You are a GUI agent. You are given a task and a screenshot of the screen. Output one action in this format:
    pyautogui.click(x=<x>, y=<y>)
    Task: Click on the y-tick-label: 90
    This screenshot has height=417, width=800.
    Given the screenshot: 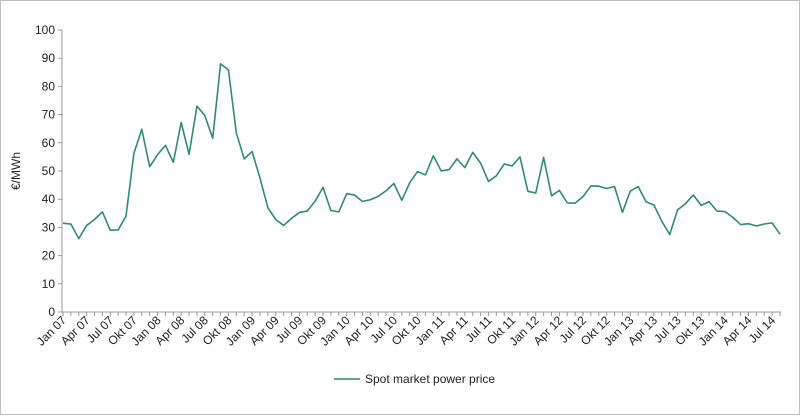 What is the action you would take?
    pyautogui.click(x=49, y=58)
    